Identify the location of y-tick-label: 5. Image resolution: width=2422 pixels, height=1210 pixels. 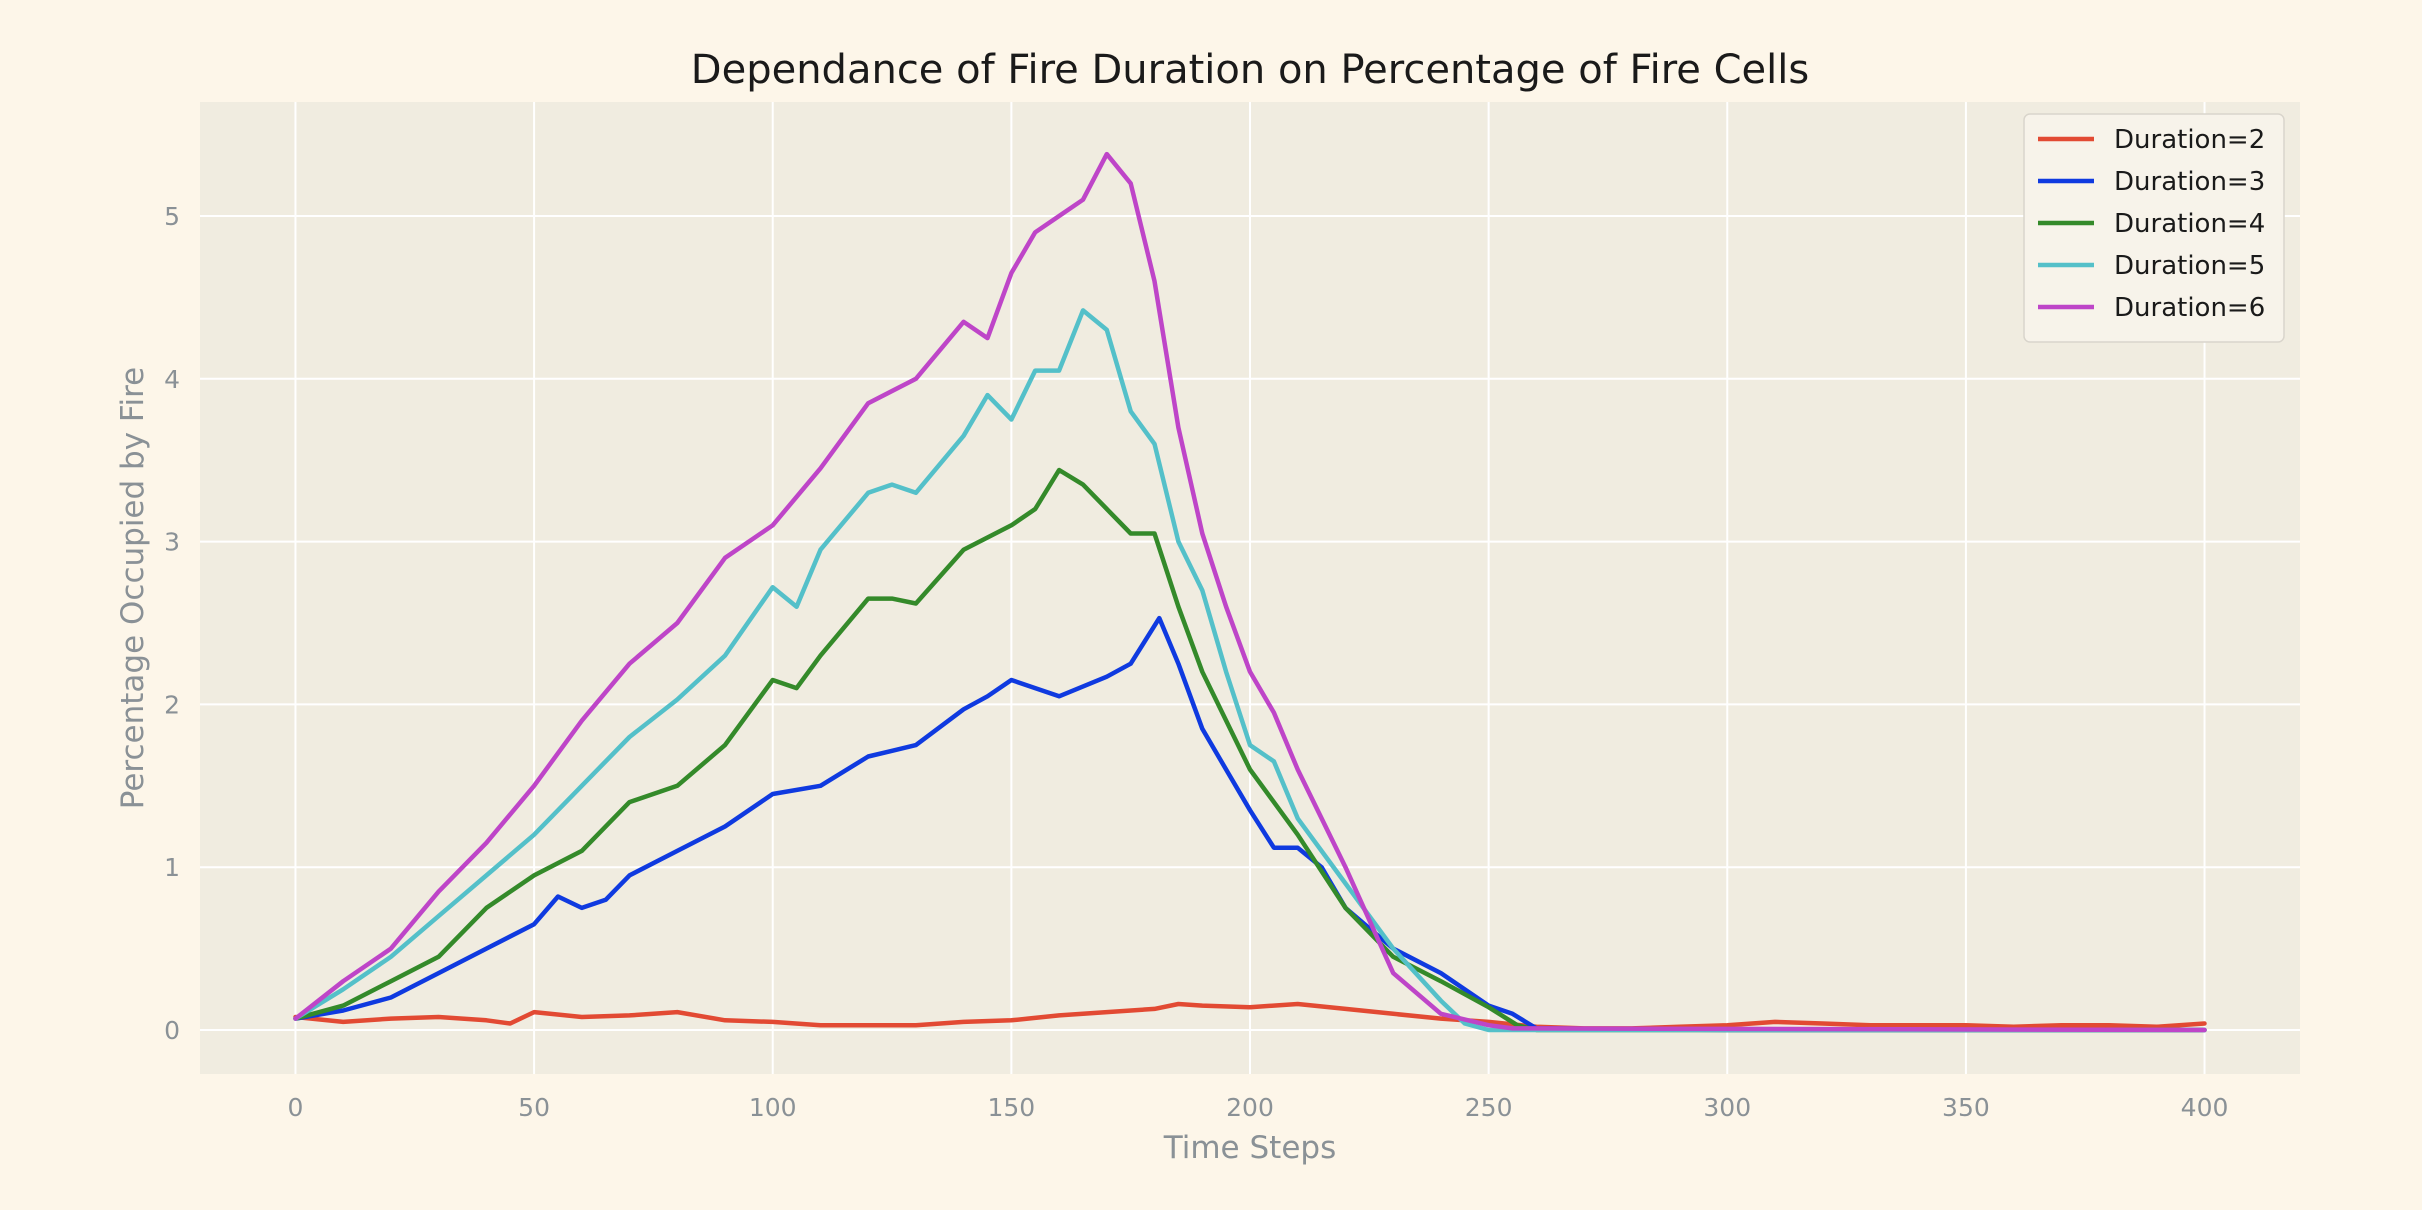
(172, 216).